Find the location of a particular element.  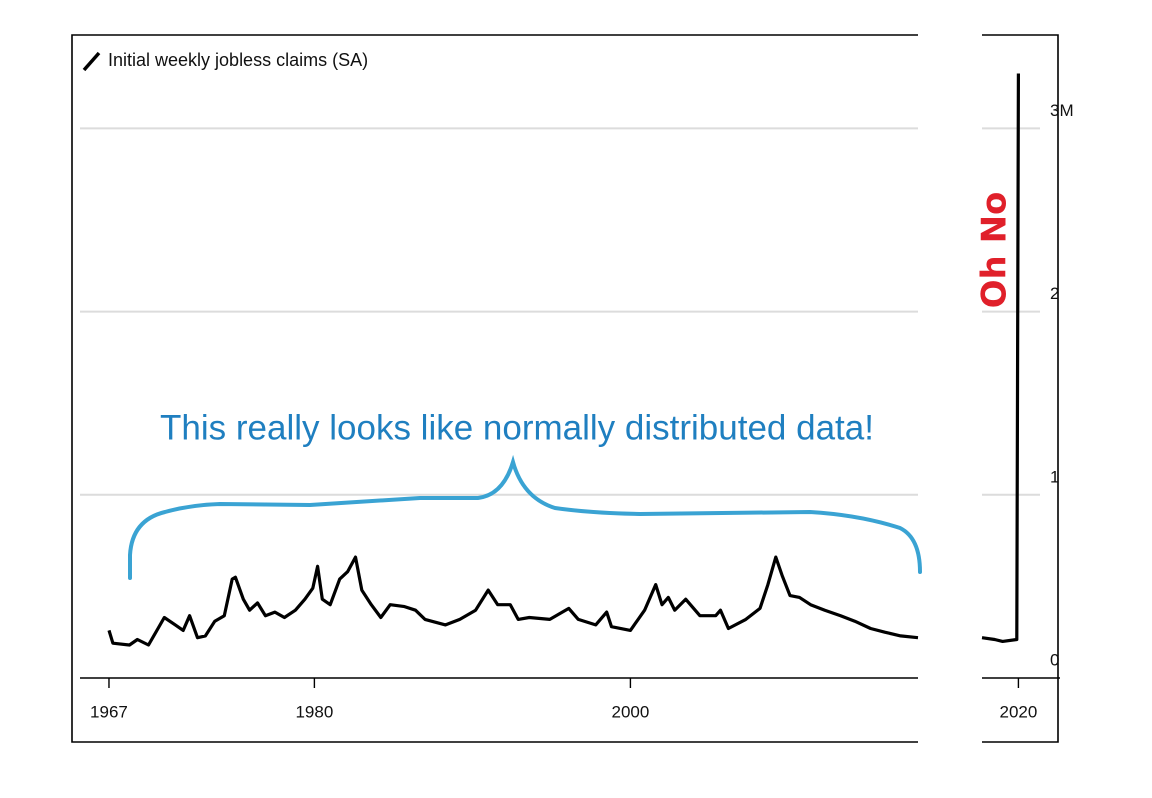

annotation: Oh No is located at coordinates (995, 250).